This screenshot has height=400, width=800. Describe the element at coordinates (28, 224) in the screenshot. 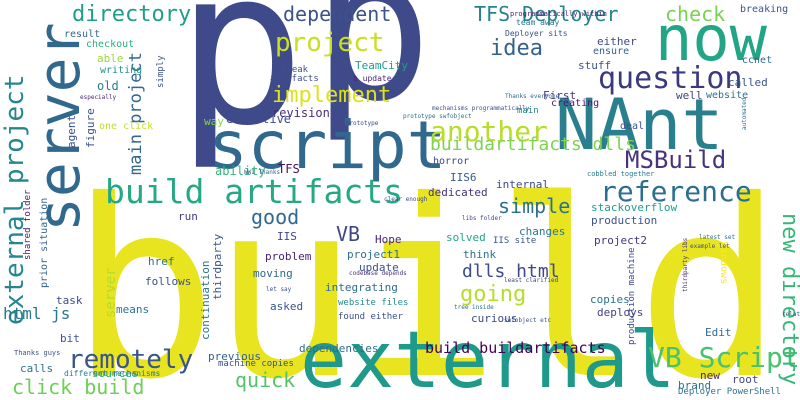

I see `word-shared-folder: shared folder` at that location.